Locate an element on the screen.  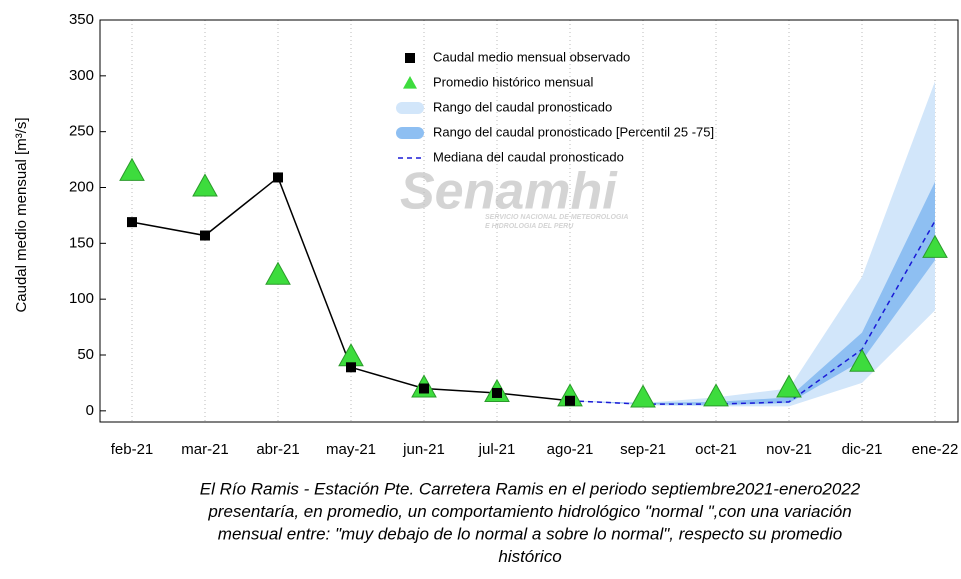
watermark-sub: SERVICIO NACIONAL DE METEOROLOGIA is located at coordinates (556, 217).